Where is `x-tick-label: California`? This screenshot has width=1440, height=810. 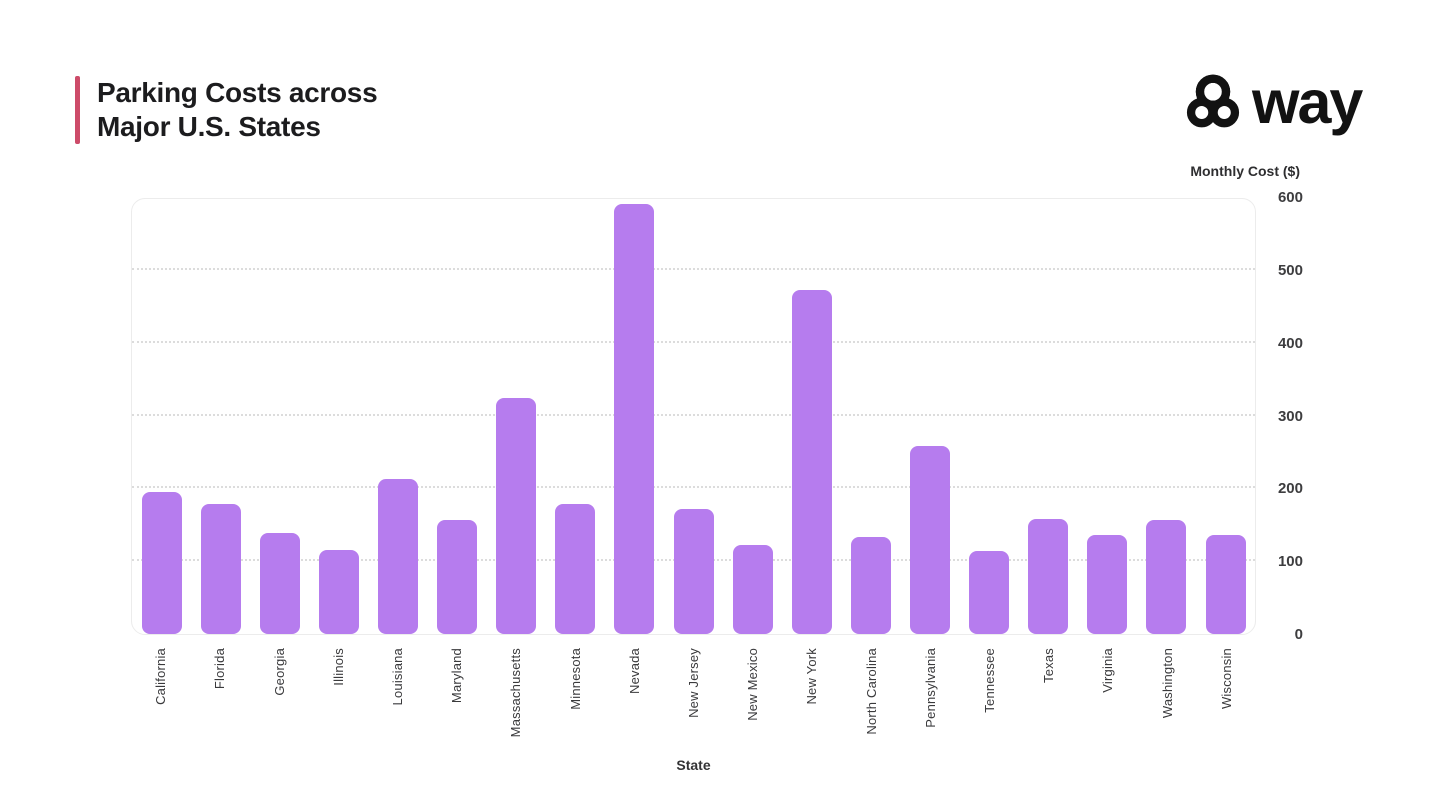 x-tick-label: California is located at coordinates (161, 676).